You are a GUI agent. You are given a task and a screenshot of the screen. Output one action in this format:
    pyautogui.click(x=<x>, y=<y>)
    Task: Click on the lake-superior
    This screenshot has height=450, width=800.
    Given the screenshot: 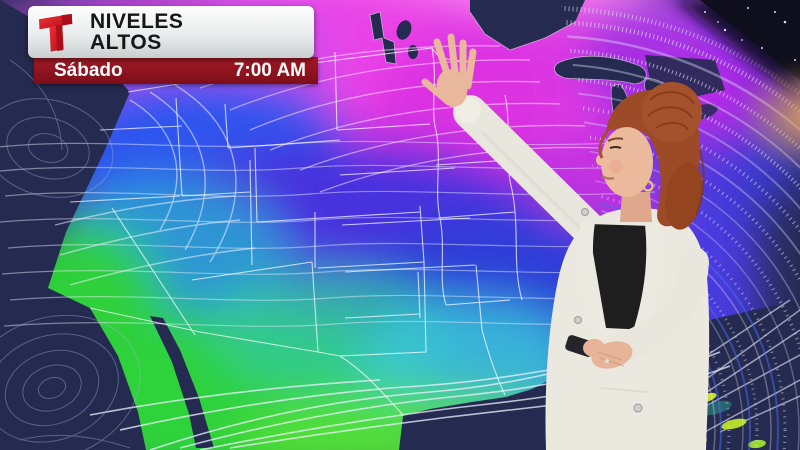 What is the action you would take?
    pyautogui.click(x=600, y=70)
    